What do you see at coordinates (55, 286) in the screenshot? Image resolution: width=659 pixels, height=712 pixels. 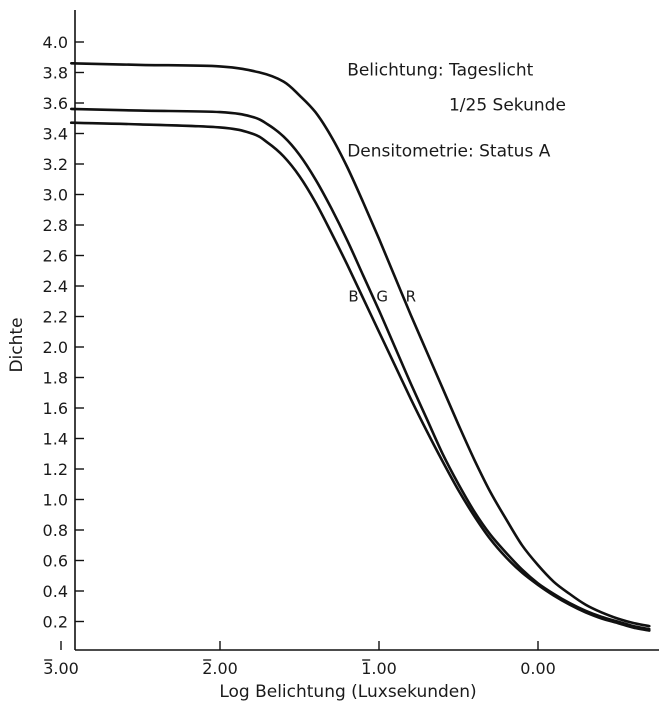 I see `y-tick-label: 2.4` at bounding box center [55, 286].